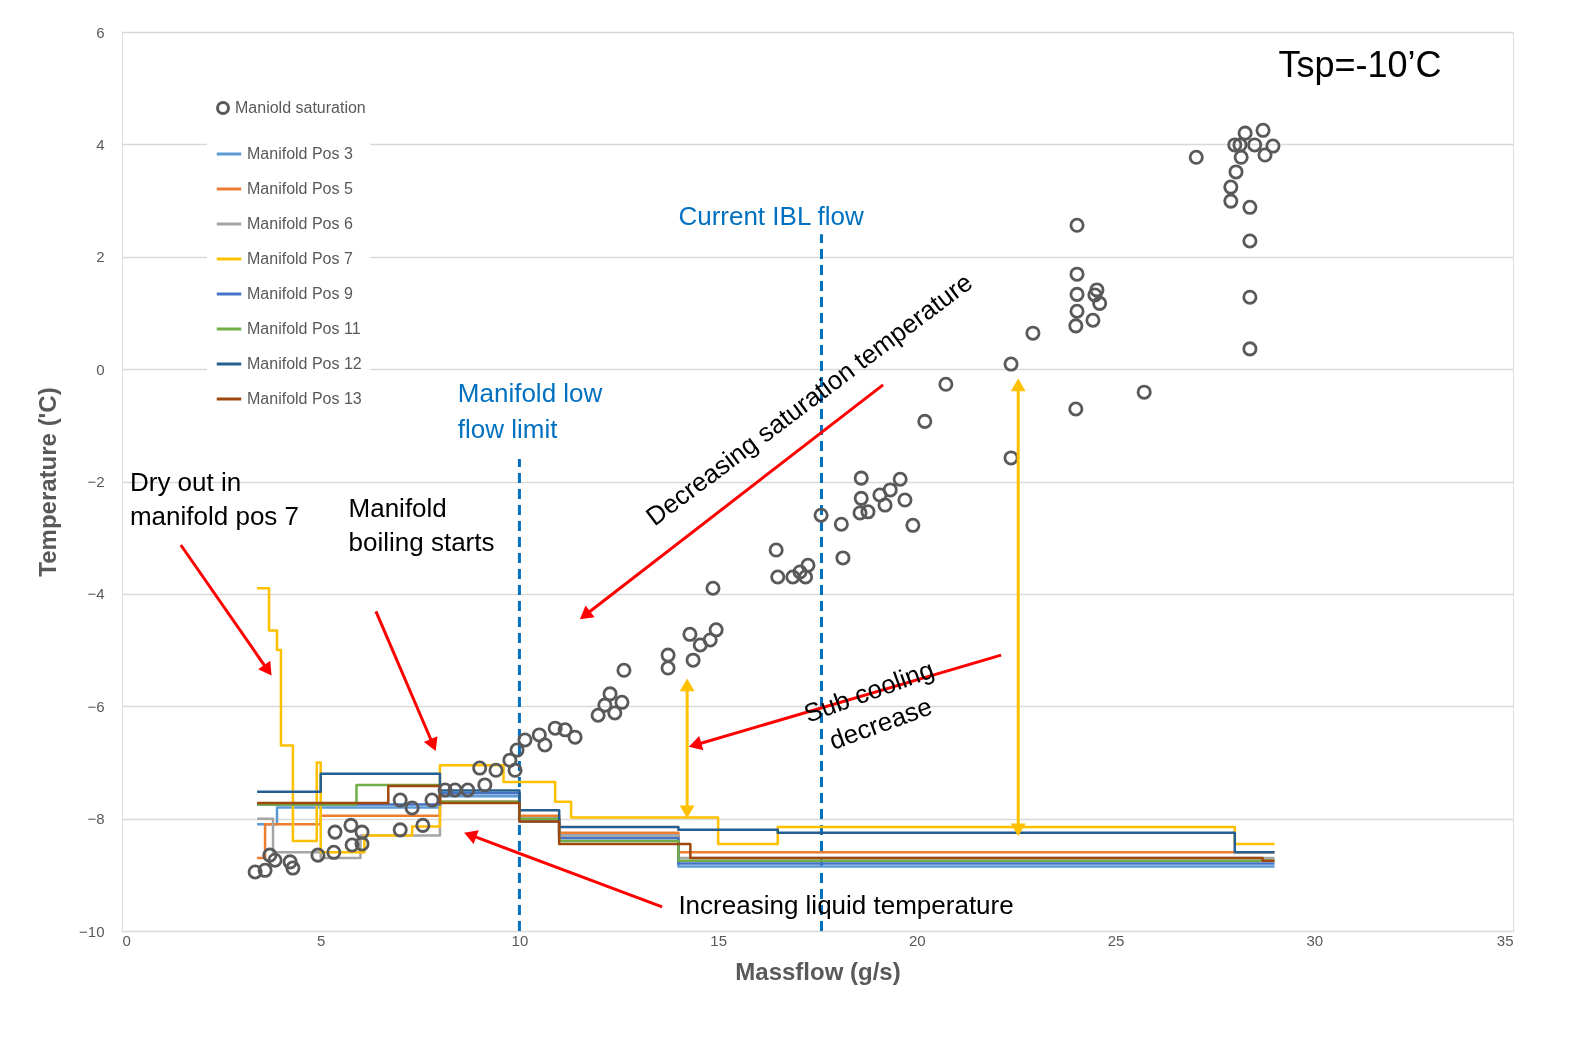  I want to click on x-tick-label: 10, so click(520, 940).